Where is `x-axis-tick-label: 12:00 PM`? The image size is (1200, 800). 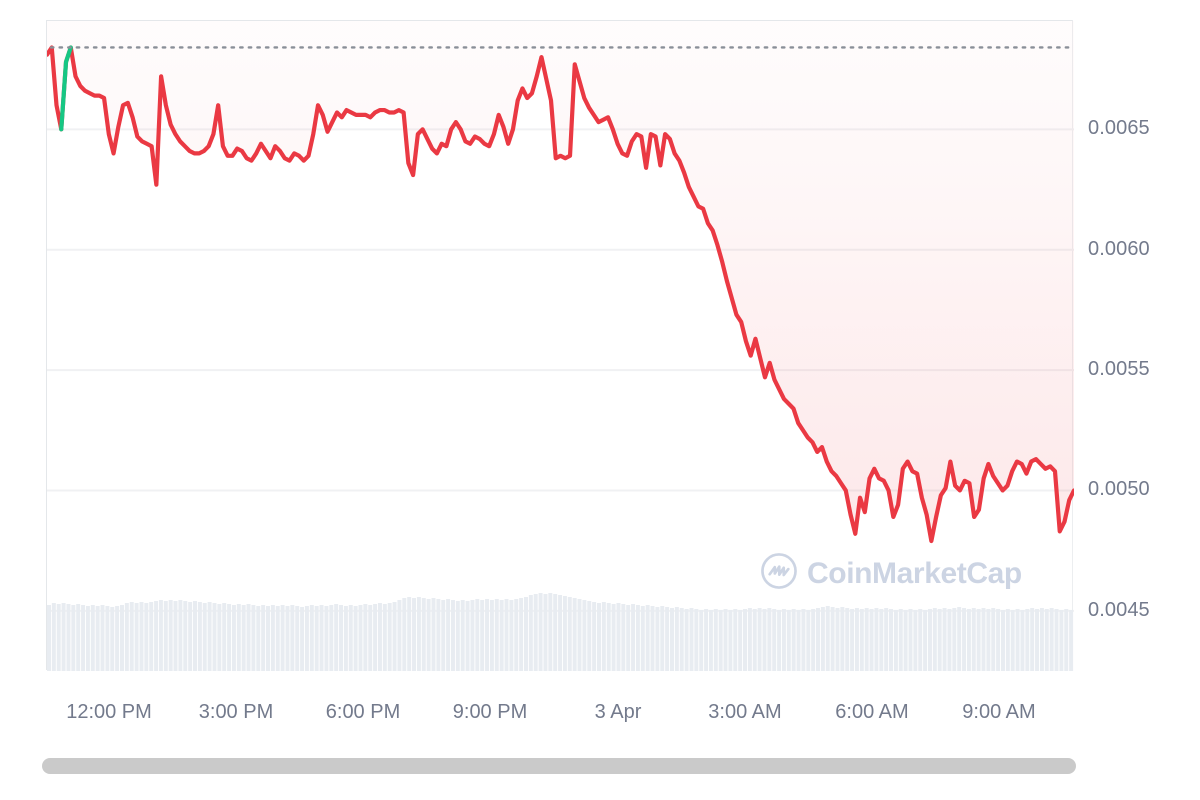 x-axis-tick-label: 12:00 PM is located at coordinates (109, 712).